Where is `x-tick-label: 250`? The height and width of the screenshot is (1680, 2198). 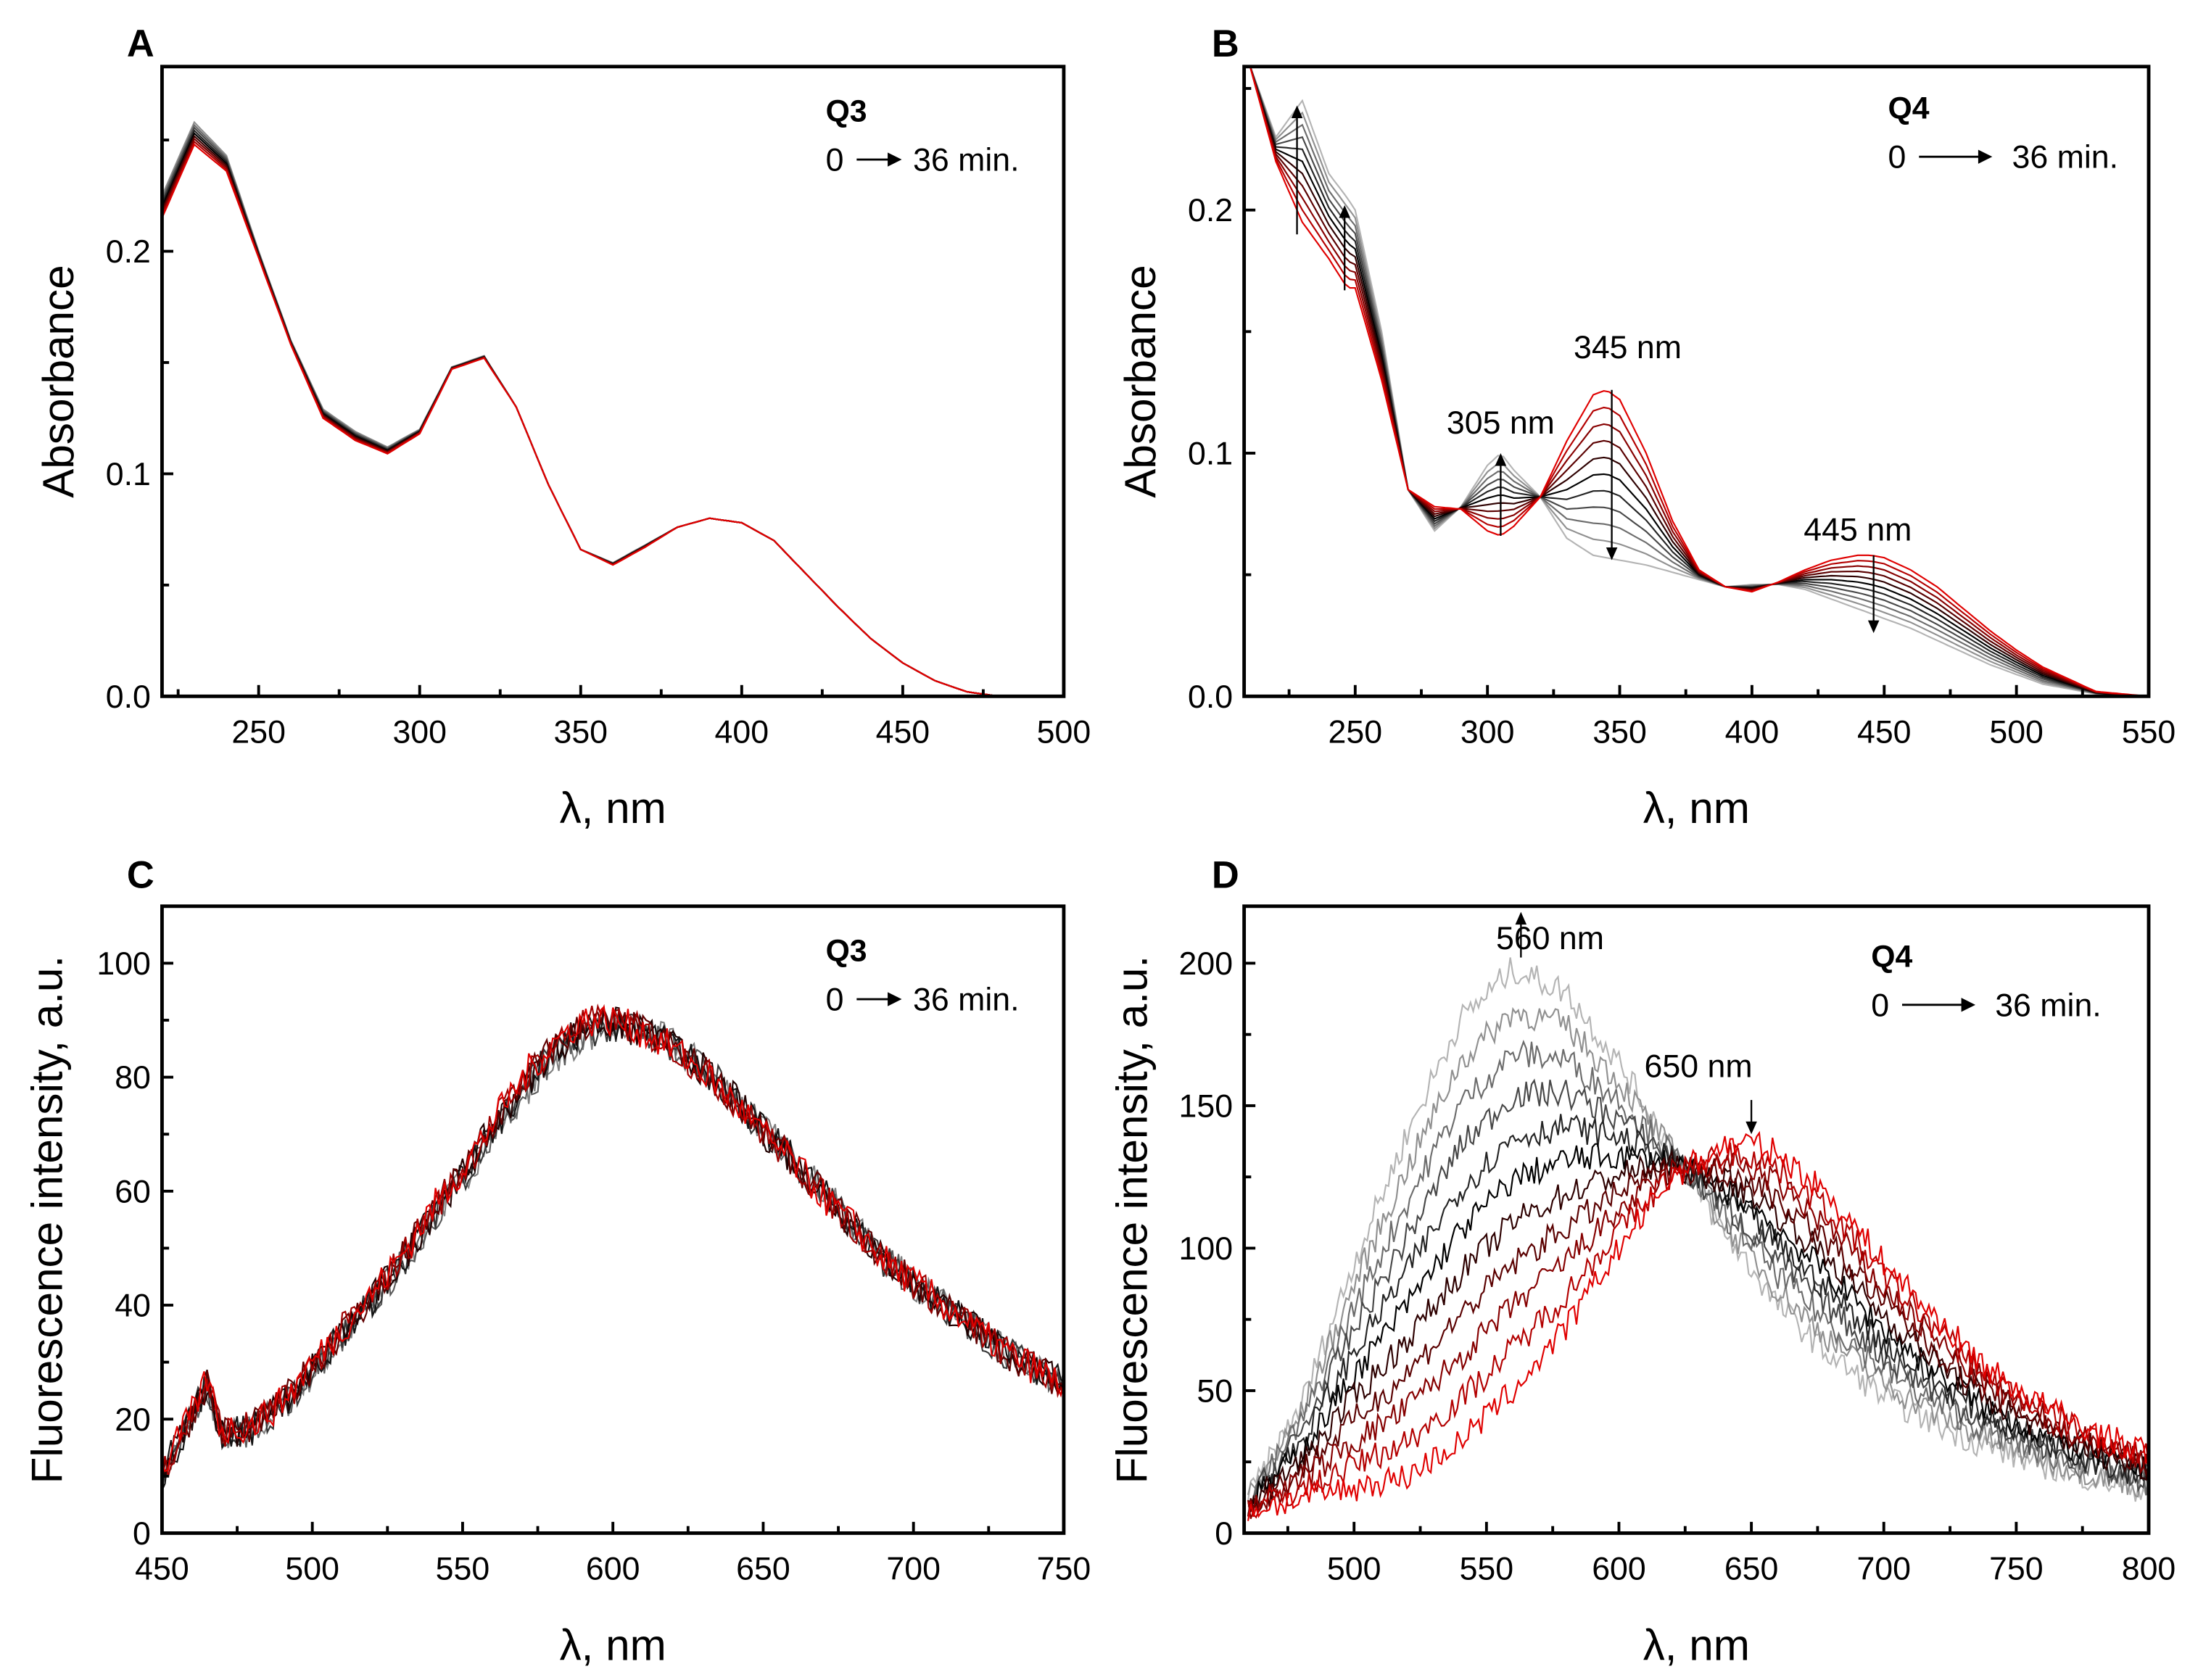 x-tick-label: 250 is located at coordinates (258, 732).